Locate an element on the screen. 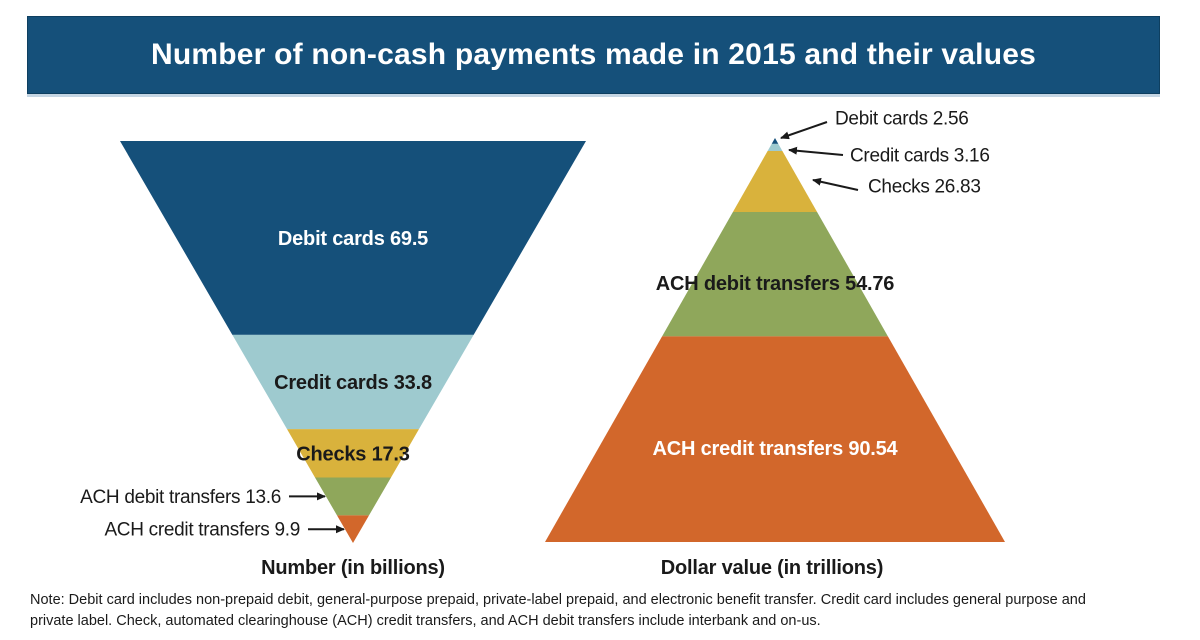 The image size is (1200, 640). number-axis-title: Number (in billions) is located at coordinates (353, 568).